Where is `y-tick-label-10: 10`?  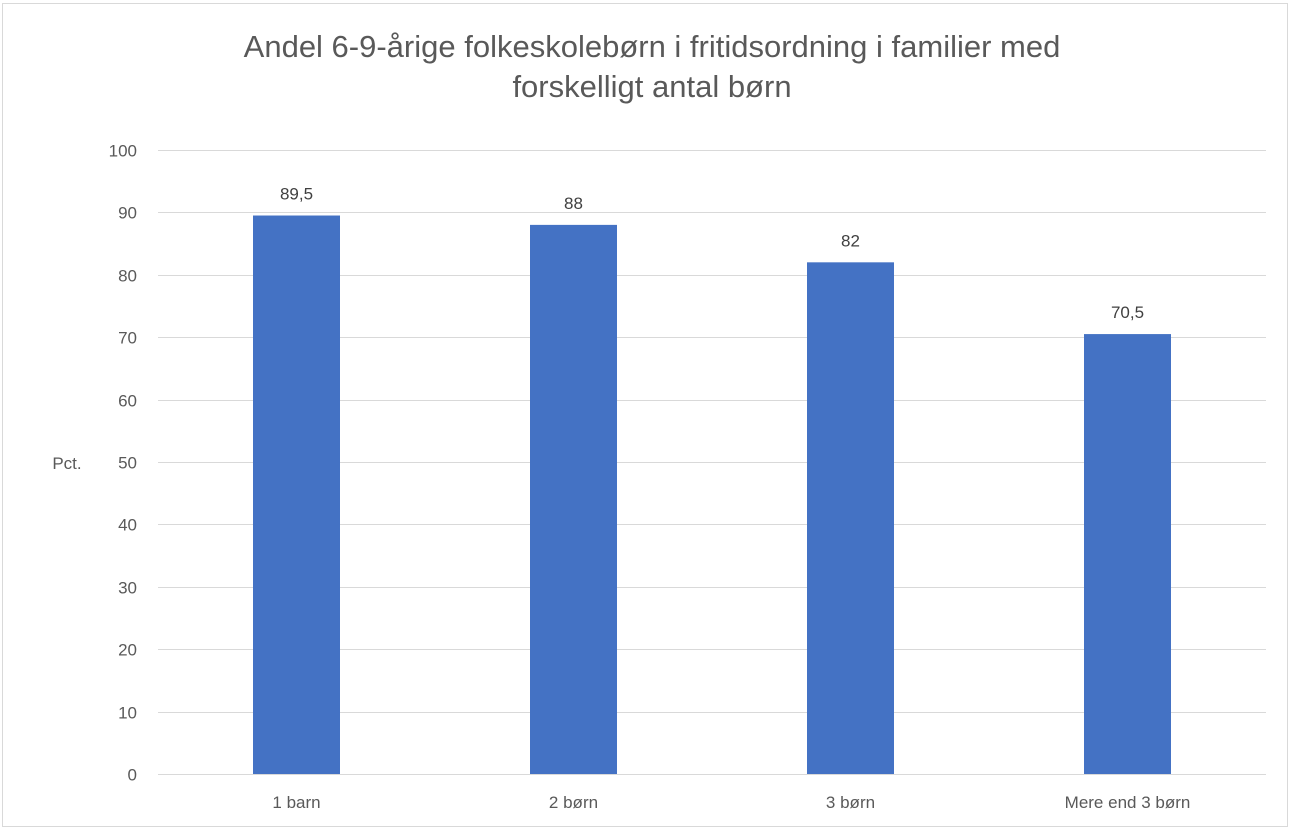 y-tick-label-10: 10 is located at coordinates (127, 713).